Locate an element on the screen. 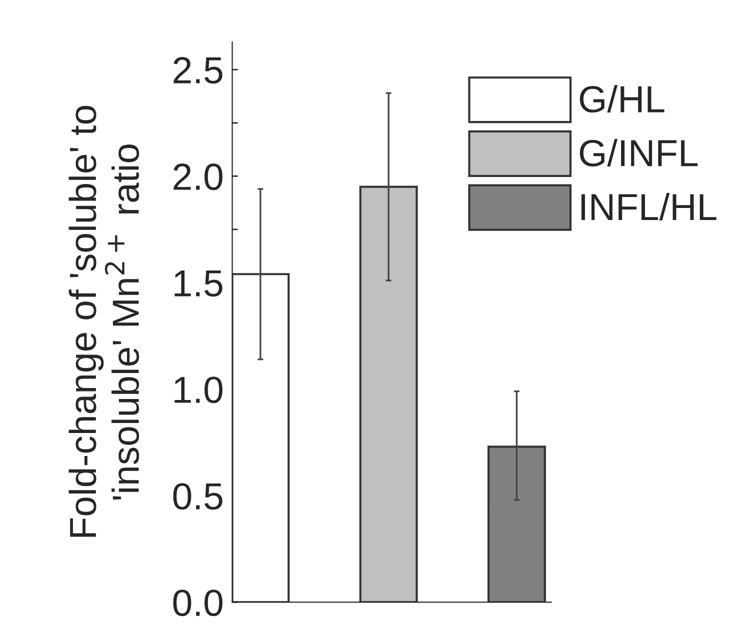 The width and height of the screenshot is (742, 626). y-tick-label: 2.0 is located at coordinates (198, 177).